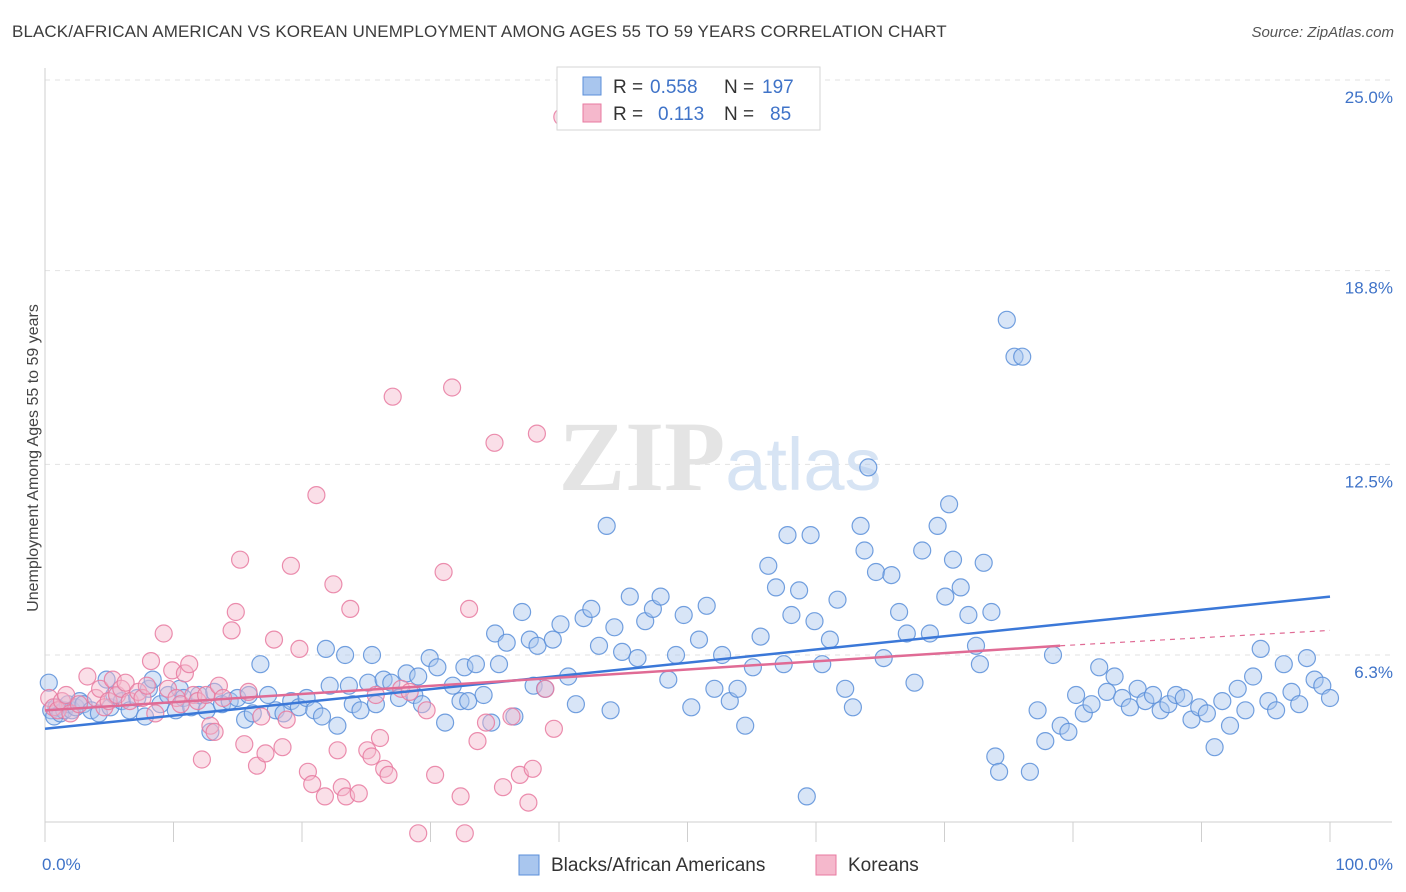 The image size is (1406, 892). What do you see at coordinates (658, 865) in the screenshot?
I see `series-name-blacks: Blacks/African Americans` at bounding box center [658, 865].